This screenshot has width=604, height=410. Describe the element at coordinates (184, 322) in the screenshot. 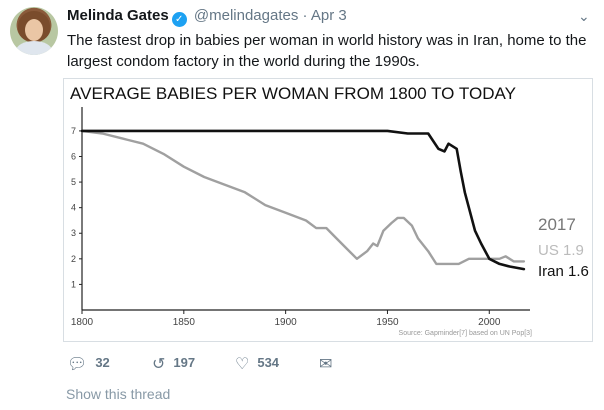

I see `x-tick-label: 1850` at that location.